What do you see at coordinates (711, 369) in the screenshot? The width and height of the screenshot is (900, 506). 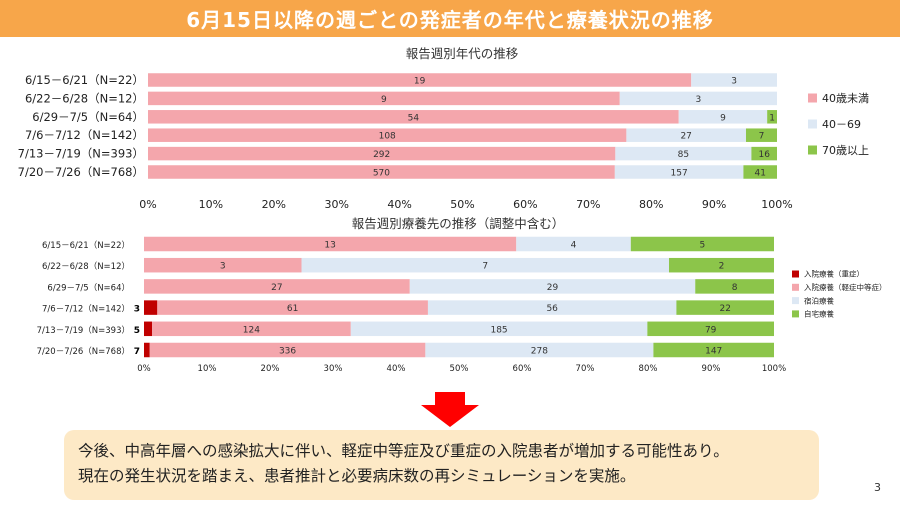 I see `x-tick-label: 90%` at bounding box center [711, 369].